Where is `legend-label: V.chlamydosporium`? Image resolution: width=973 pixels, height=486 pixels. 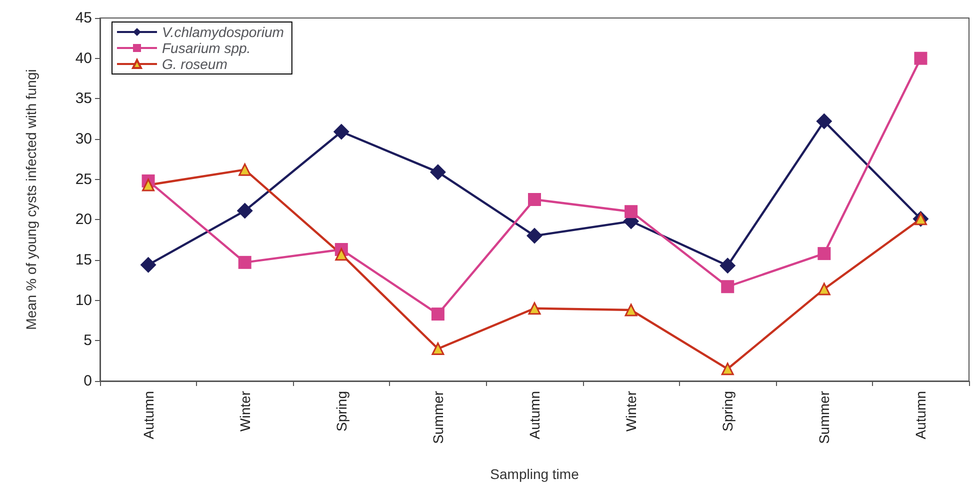
legend-label: V.chlamydosporium is located at coordinates (223, 32).